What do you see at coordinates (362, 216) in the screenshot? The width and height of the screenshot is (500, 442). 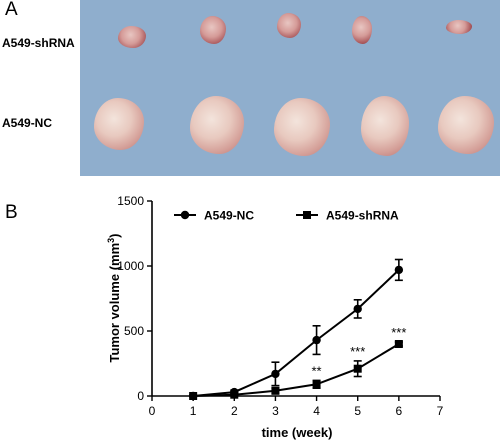 I see `legend-label: A549-shRNA` at bounding box center [362, 216].